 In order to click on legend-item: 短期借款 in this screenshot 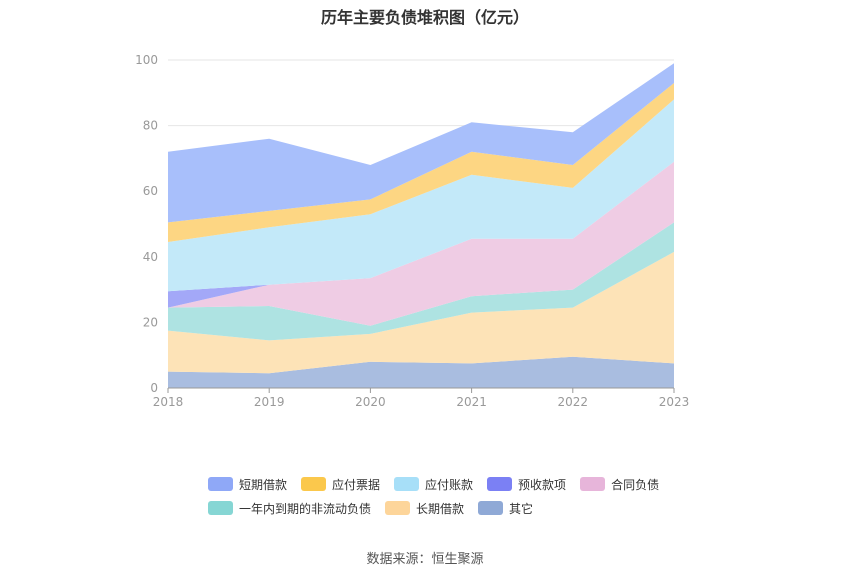, I will do `click(247, 484)`.